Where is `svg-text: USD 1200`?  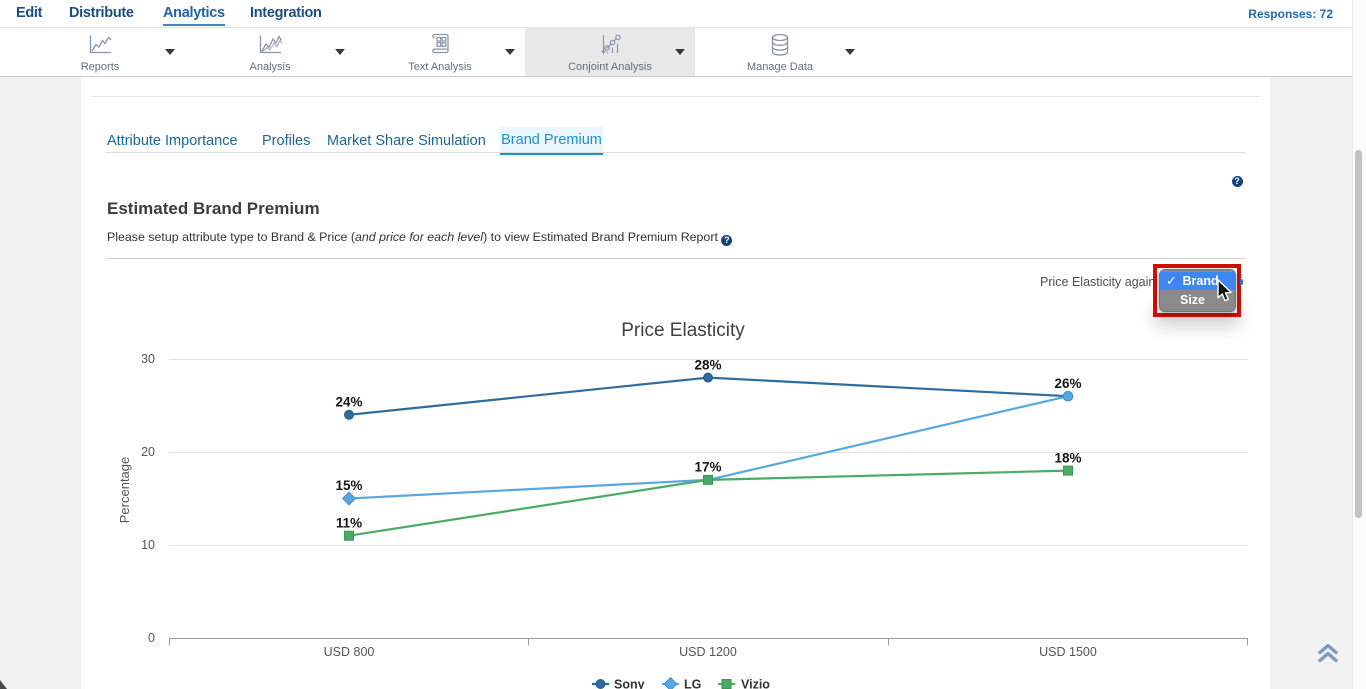
svg-text: USD 1200 is located at coordinates (708, 652).